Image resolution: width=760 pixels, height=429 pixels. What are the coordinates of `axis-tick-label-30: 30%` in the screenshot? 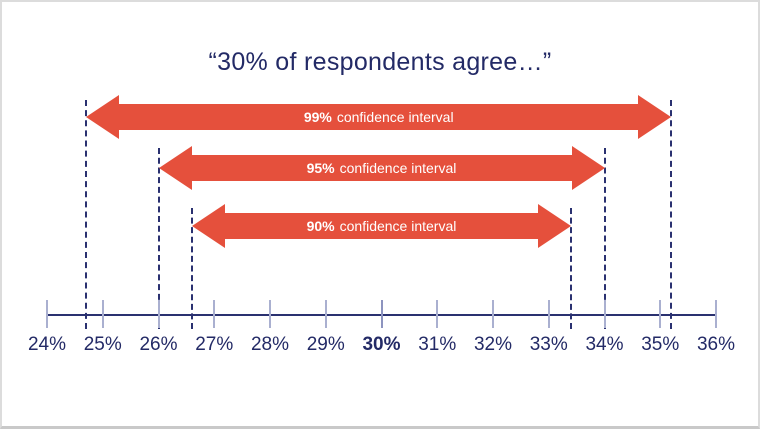 It's located at (381, 344).